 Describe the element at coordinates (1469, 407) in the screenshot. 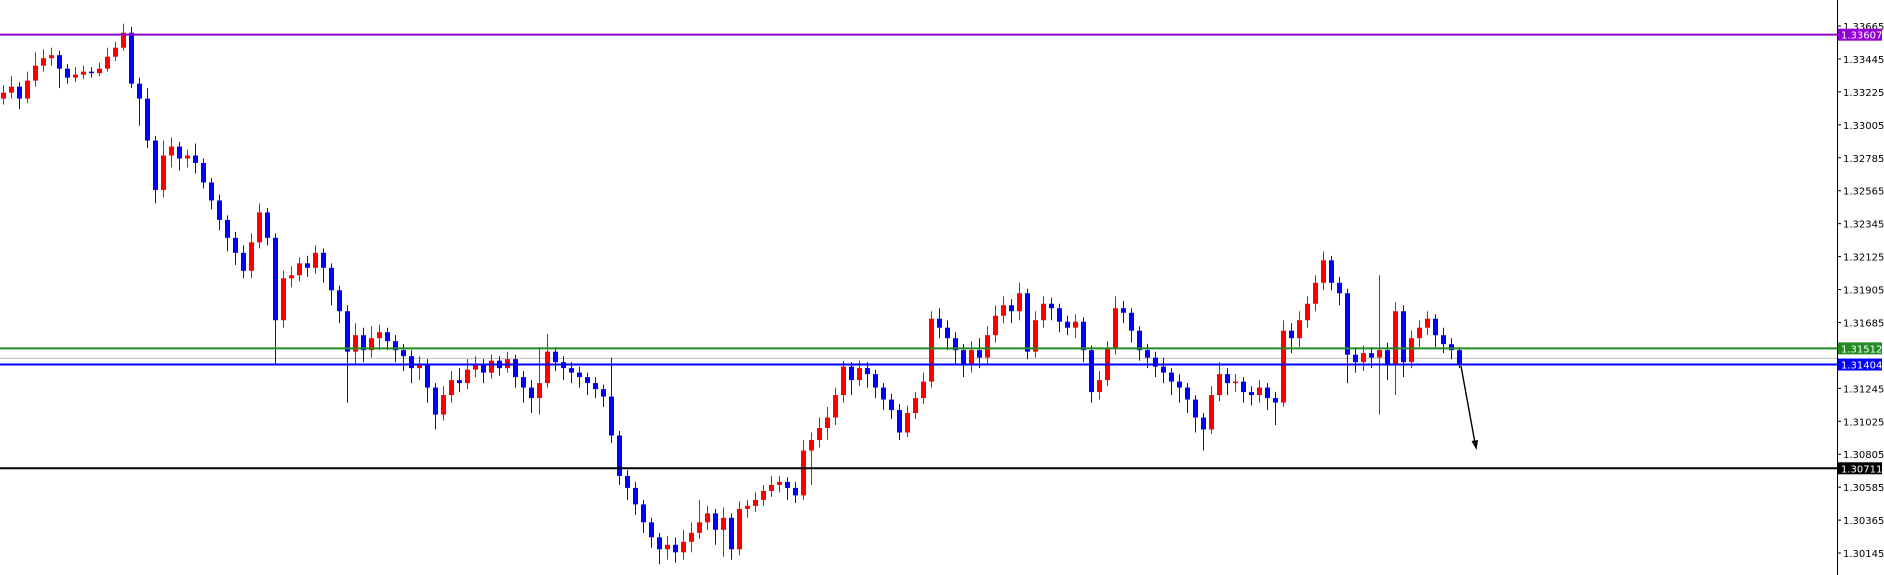

I see `down-arrow-annotation` at that location.